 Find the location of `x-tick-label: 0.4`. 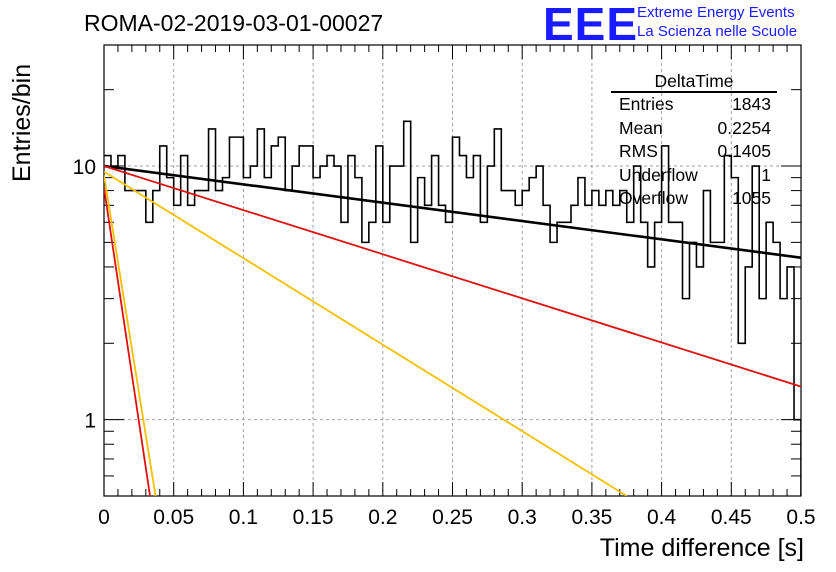

x-tick-label: 0.4 is located at coordinates (662, 517).